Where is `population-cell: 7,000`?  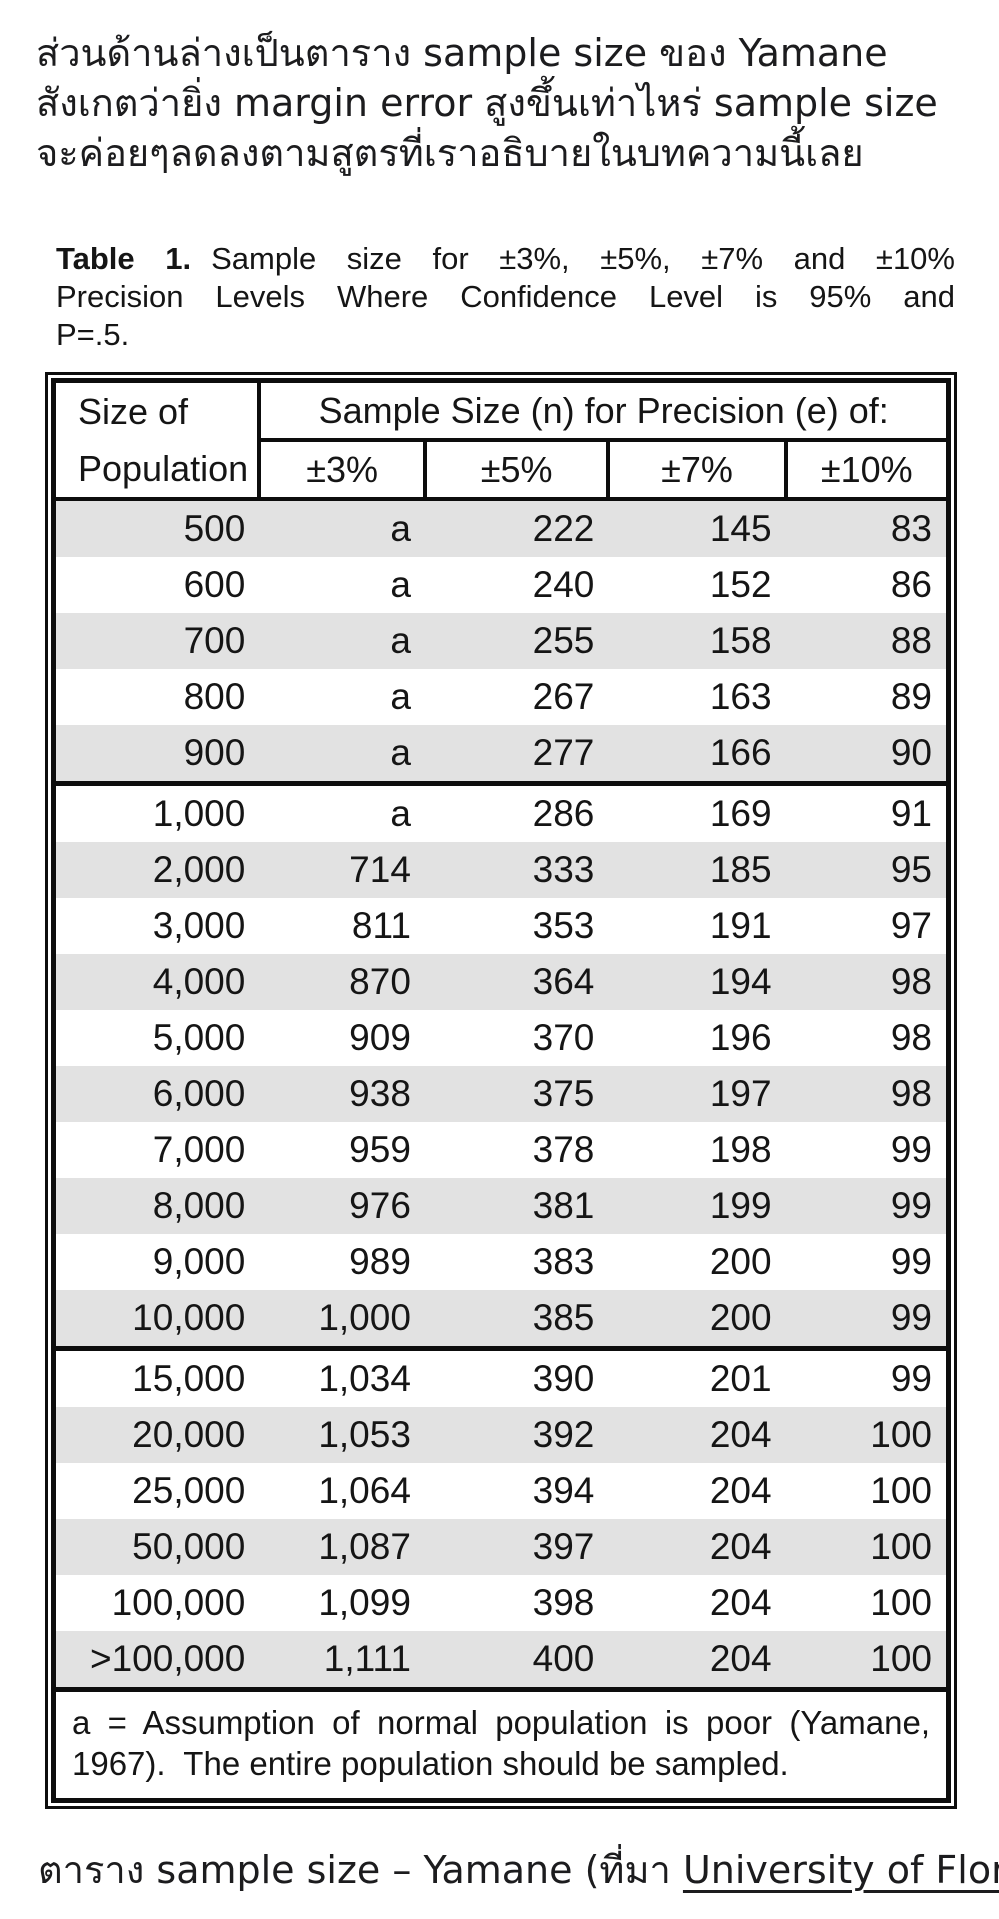 population-cell: 7,000 is located at coordinates (199, 1149).